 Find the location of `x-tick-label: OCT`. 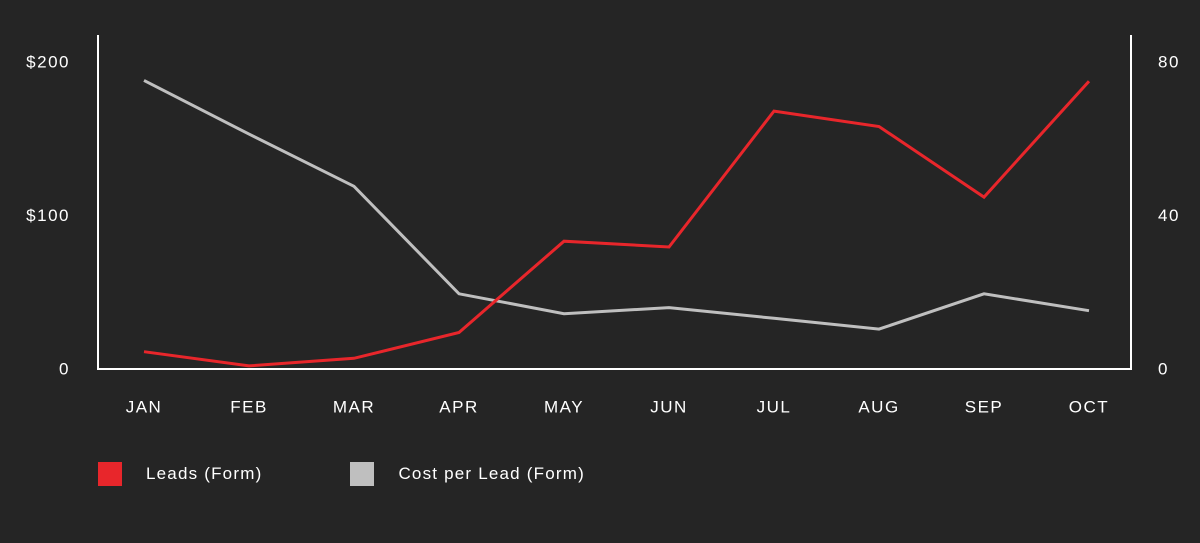

x-tick-label: OCT is located at coordinates (1089, 407).